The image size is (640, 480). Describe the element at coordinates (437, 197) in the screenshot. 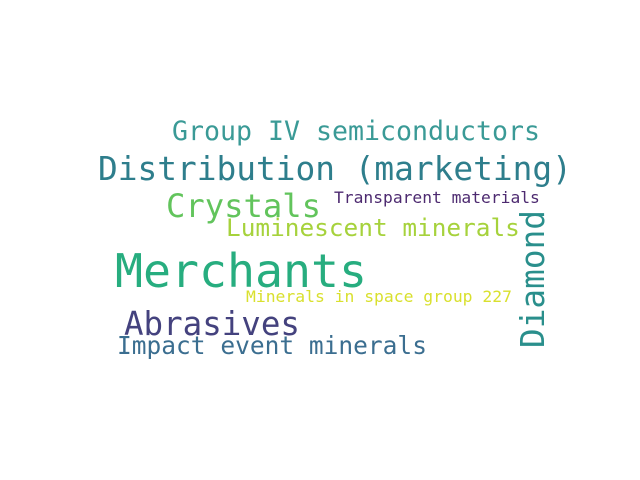

I see `word-transparent-materials: Transparent materials` at that location.